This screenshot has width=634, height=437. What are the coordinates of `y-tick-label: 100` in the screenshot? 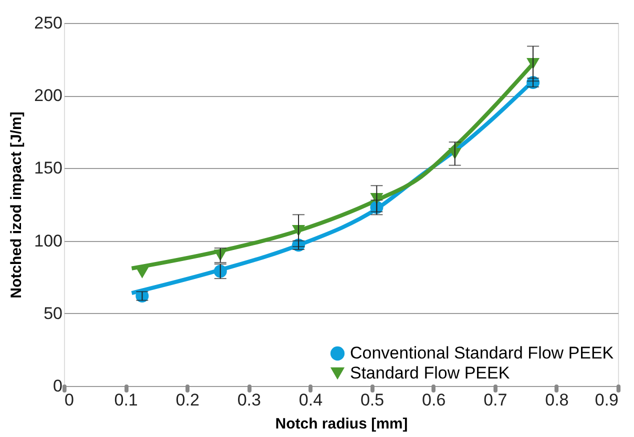 It's located at (48, 240).